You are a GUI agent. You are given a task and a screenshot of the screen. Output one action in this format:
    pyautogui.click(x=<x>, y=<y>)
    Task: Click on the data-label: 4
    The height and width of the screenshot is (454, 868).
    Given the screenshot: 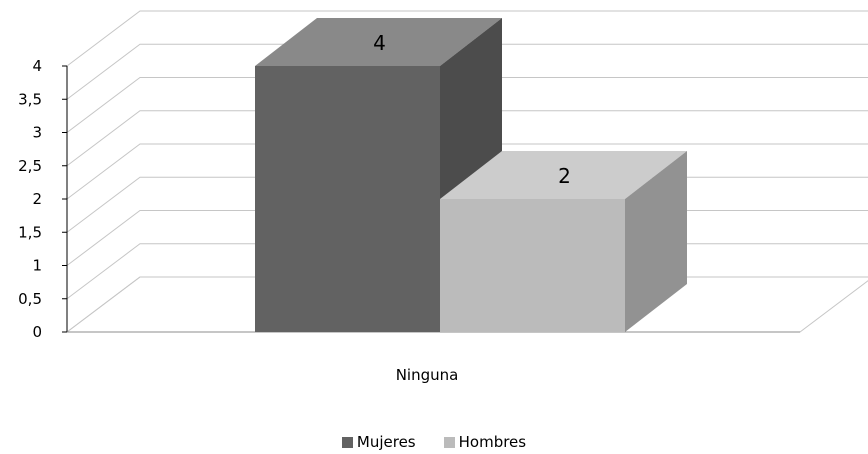 What is the action you would take?
    pyautogui.click(x=379, y=43)
    